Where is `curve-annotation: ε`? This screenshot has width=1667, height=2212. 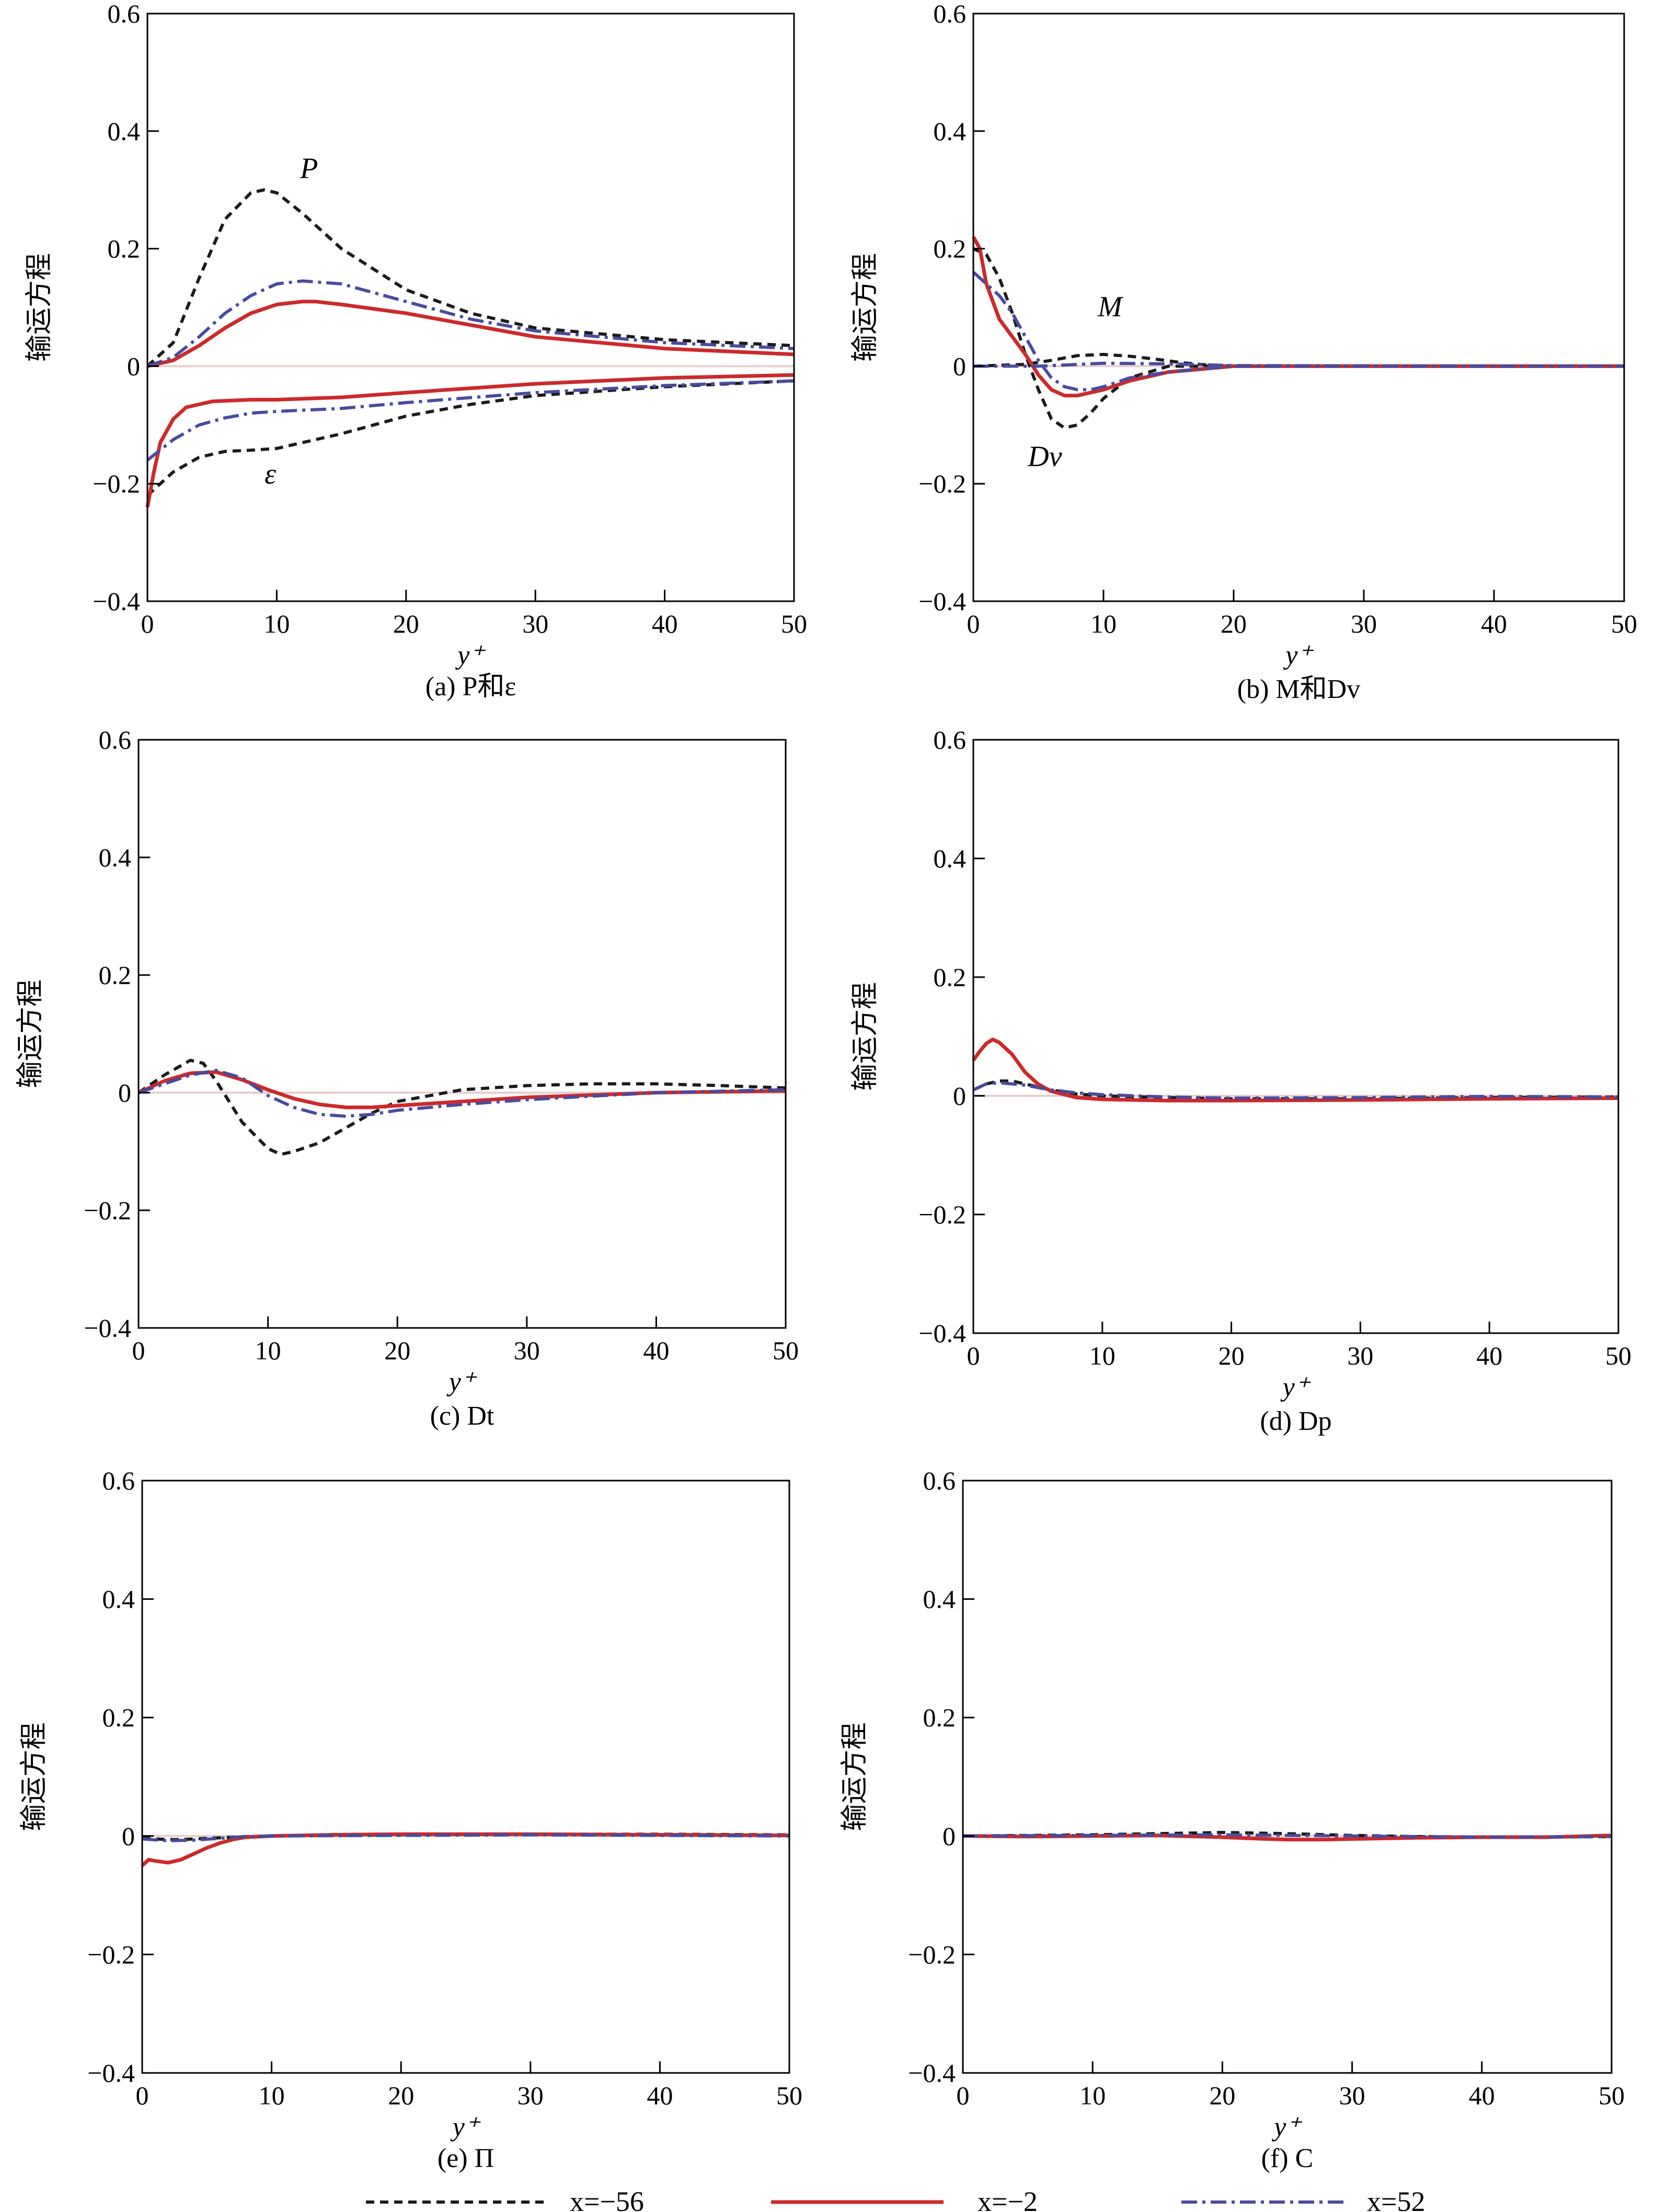
curve-annotation: ε is located at coordinates (271, 474).